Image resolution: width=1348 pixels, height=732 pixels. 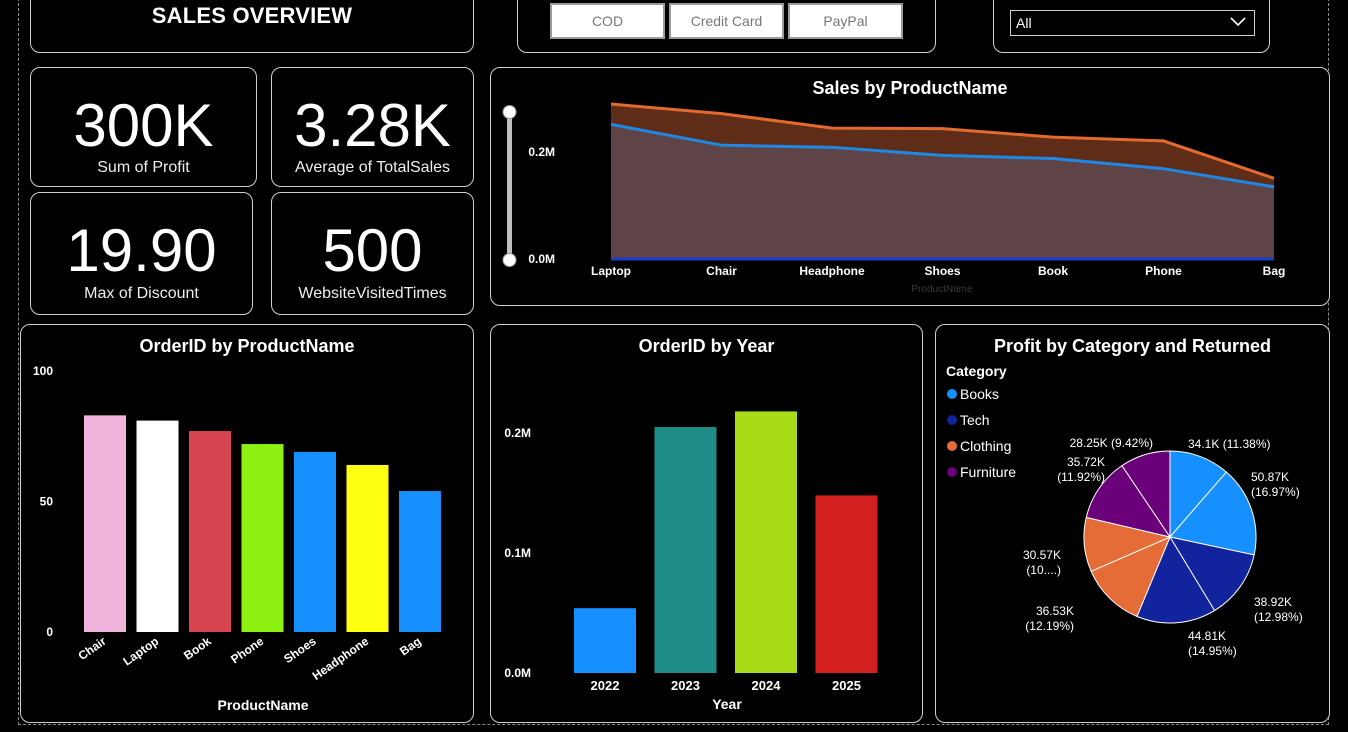 I want to click on kpi-card-sum-of-profit: 300K Sum of Profit, so click(x=143, y=127).